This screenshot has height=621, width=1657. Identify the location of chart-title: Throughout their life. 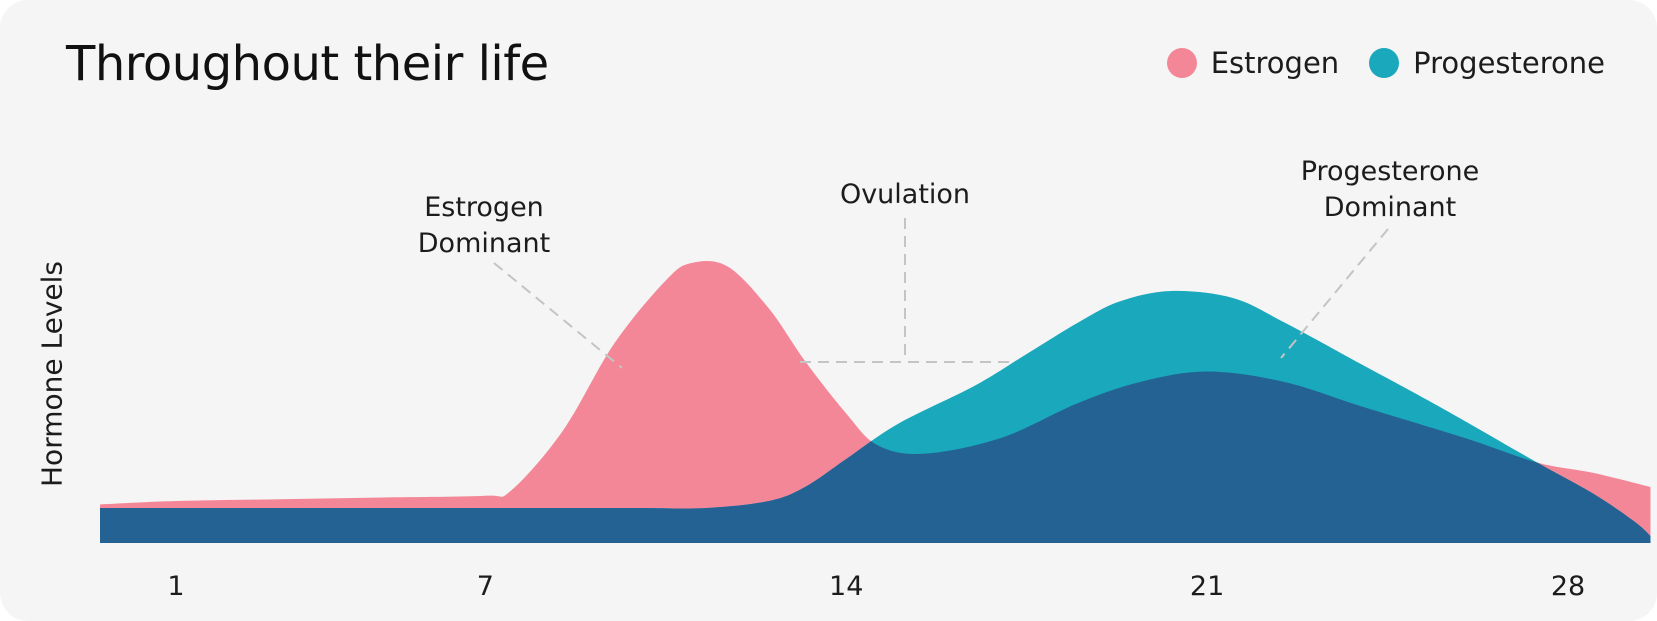
(307, 64).